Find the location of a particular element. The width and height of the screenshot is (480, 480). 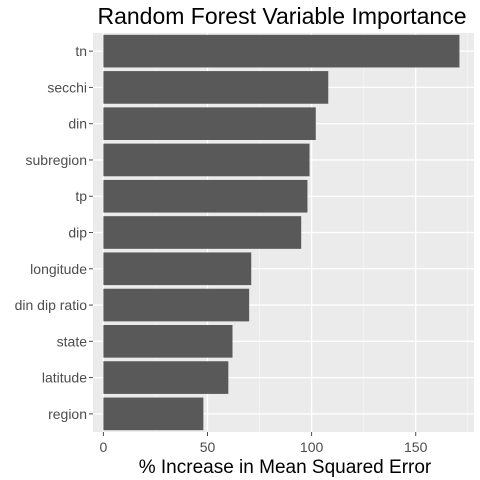

y-tick-label: state is located at coordinates (72, 341).